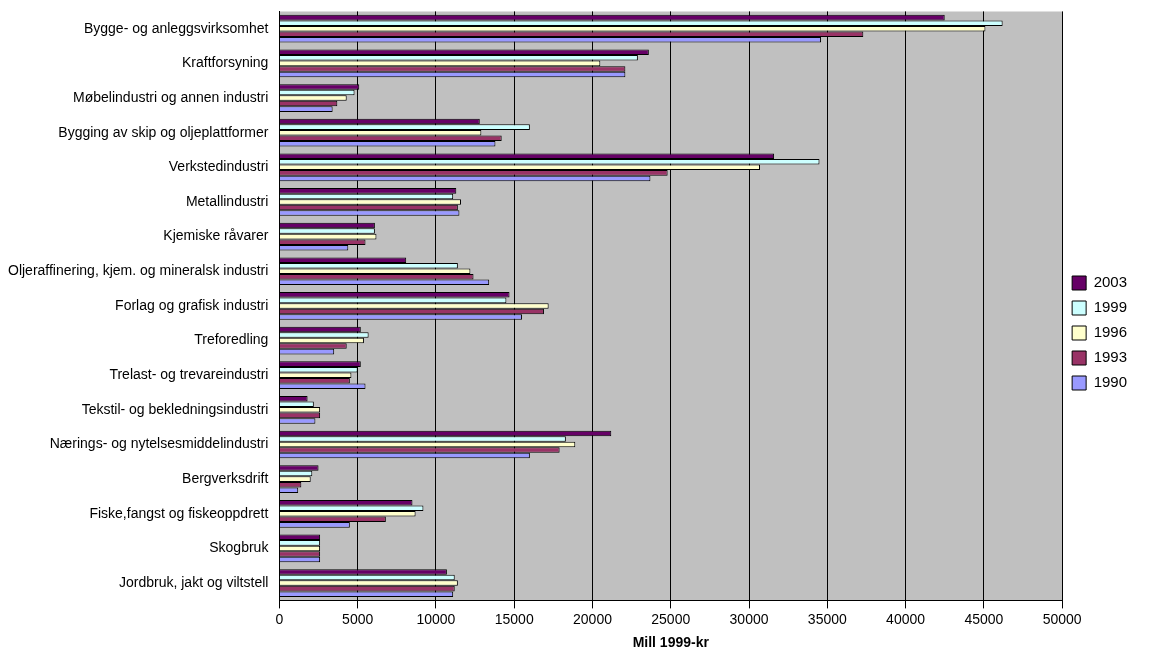 Image resolution: width=1157 pixels, height=661 pixels. What do you see at coordinates (225, 477) in the screenshot?
I see `y-tick-label: Bergverksdrift` at bounding box center [225, 477].